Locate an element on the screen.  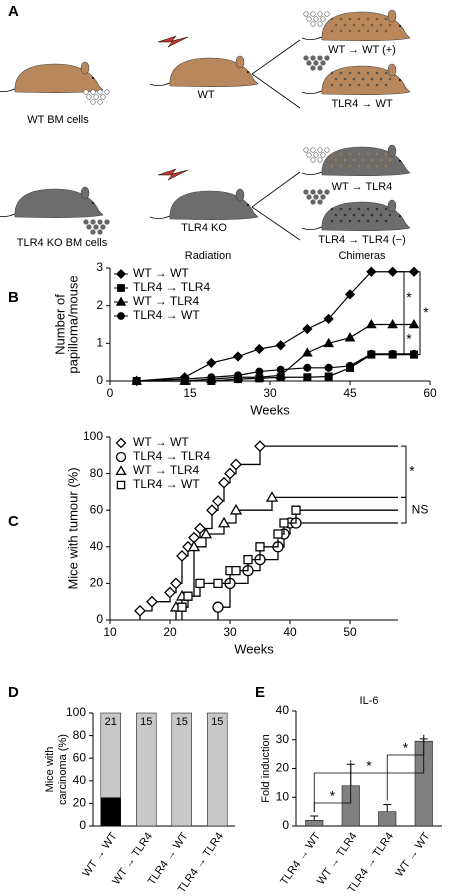
y-tick-label: 80 is located at coordinates (80, 735).